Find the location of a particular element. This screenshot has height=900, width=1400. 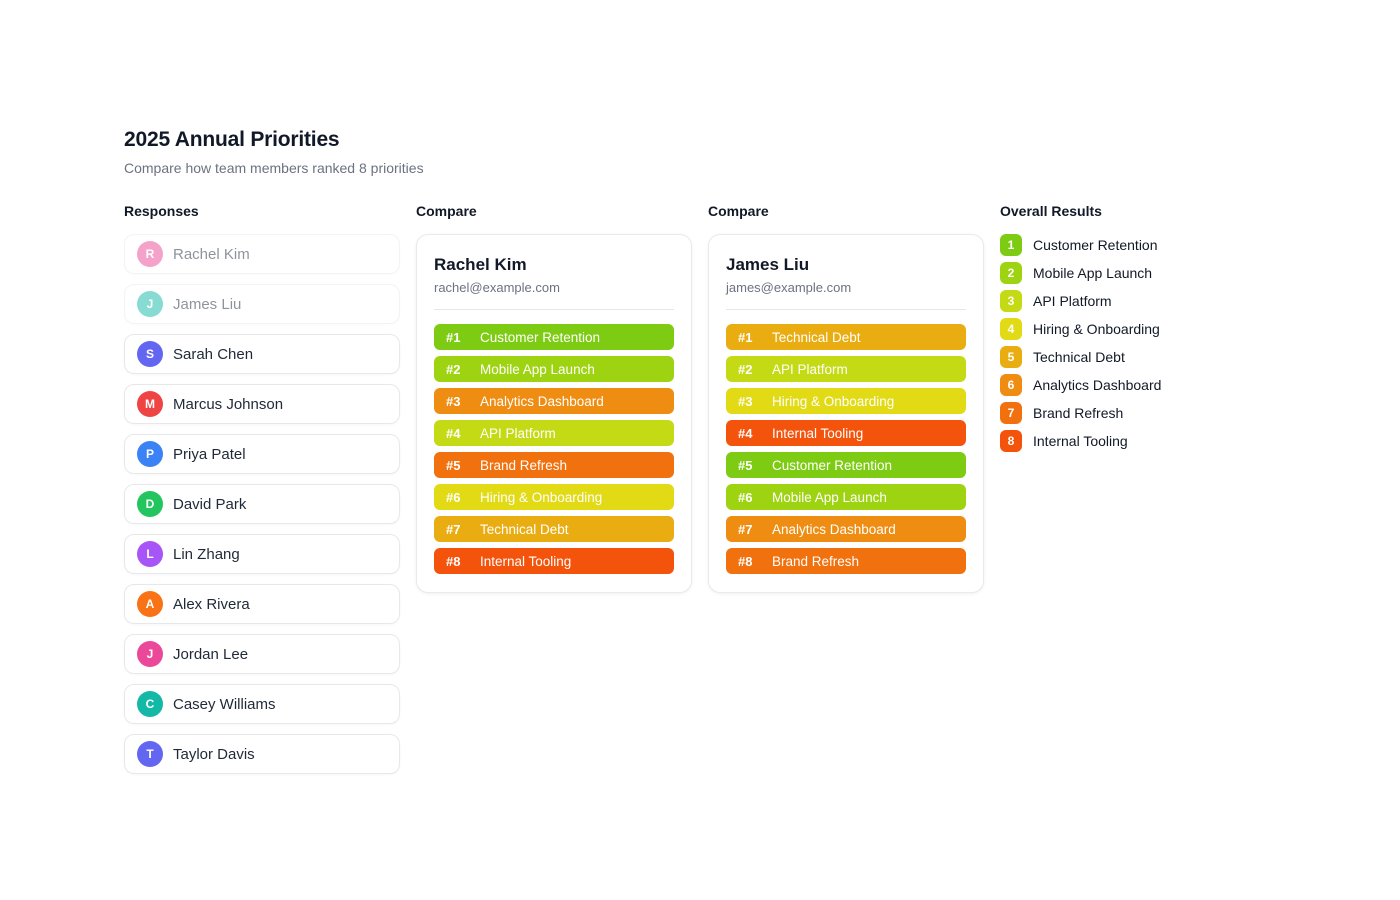

overall-row-5: 5 Technical Debt is located at coordinates (1138, 357).